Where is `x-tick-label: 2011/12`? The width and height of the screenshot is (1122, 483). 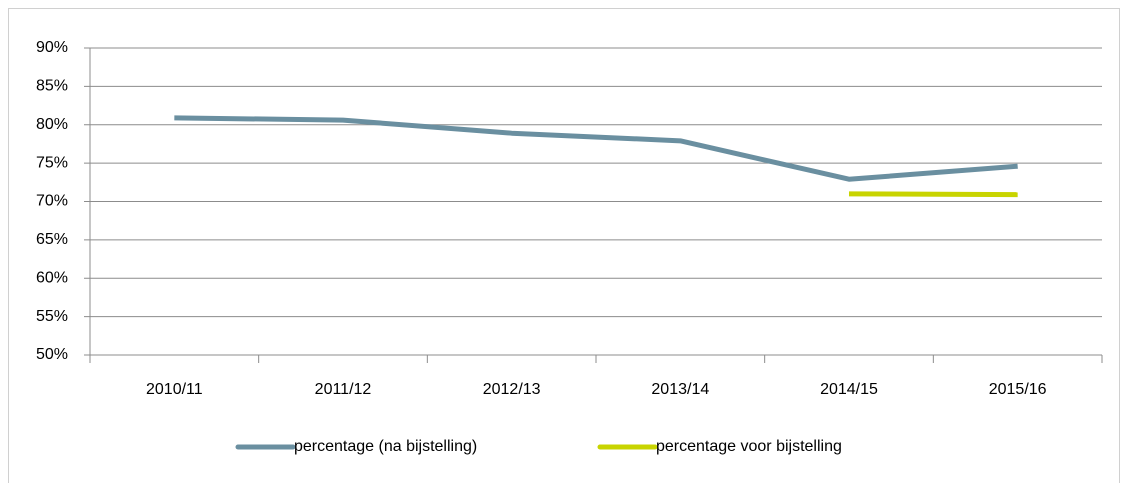
x-tick-label: 2011/12 is located at coordinates (343, 389).